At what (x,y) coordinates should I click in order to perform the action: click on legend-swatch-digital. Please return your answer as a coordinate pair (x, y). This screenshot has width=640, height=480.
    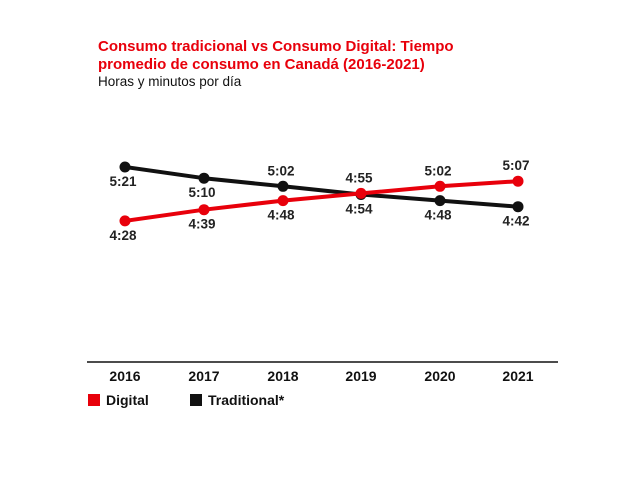
    Looking at the image, I should click on (94, 400).